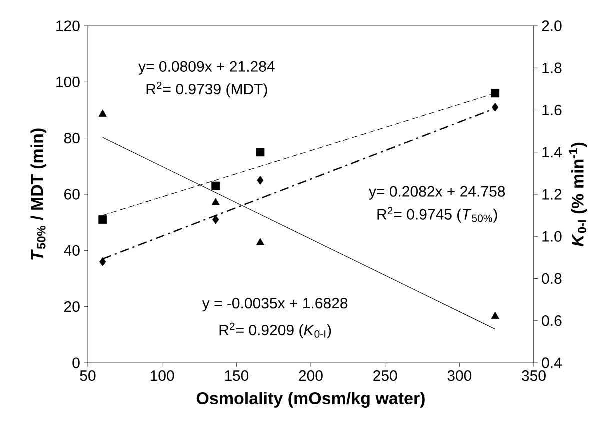  I want to click on annotation: y = -0.0035x + 1.6828, so click(275, 305).